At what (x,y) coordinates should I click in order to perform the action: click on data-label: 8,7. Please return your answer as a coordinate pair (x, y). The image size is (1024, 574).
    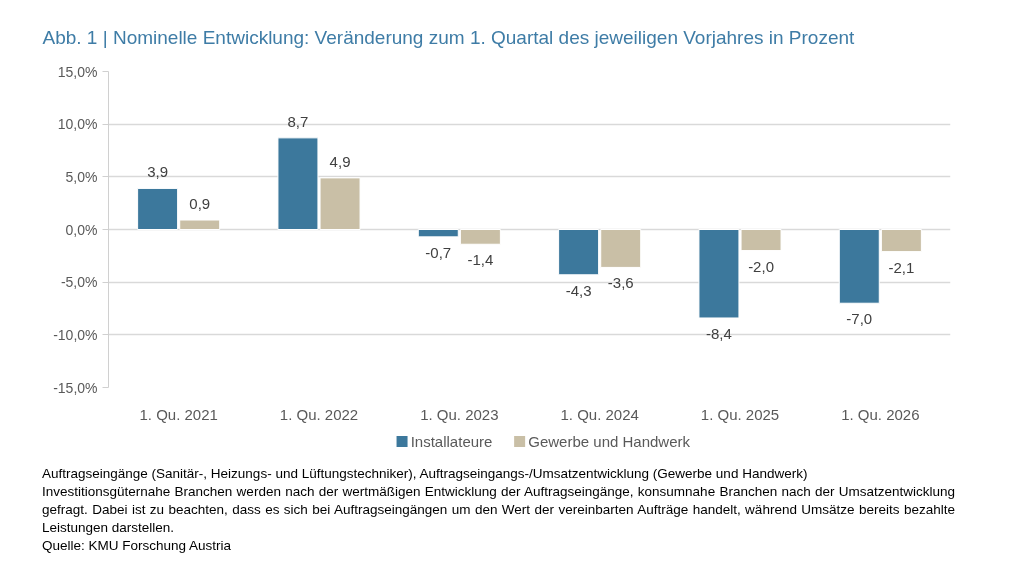
    Looking at the image, I should click on (298, 121).